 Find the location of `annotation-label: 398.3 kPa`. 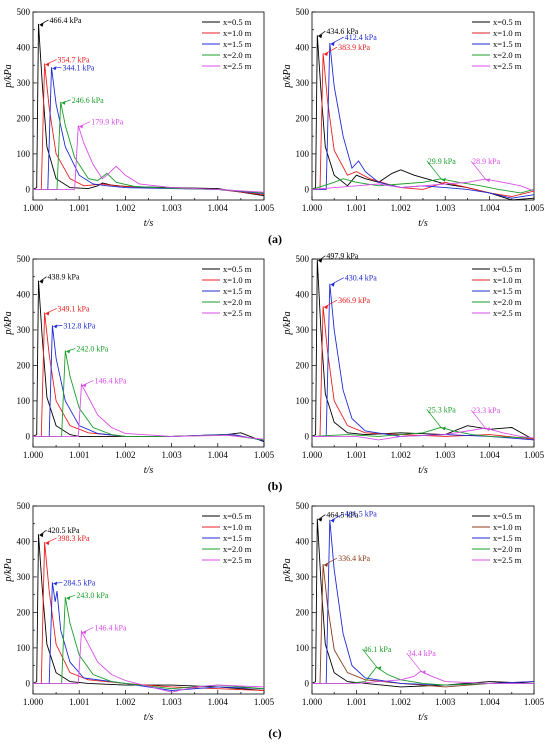

annotation-label: 398.3 kPa is located at coordinates (74, 538).